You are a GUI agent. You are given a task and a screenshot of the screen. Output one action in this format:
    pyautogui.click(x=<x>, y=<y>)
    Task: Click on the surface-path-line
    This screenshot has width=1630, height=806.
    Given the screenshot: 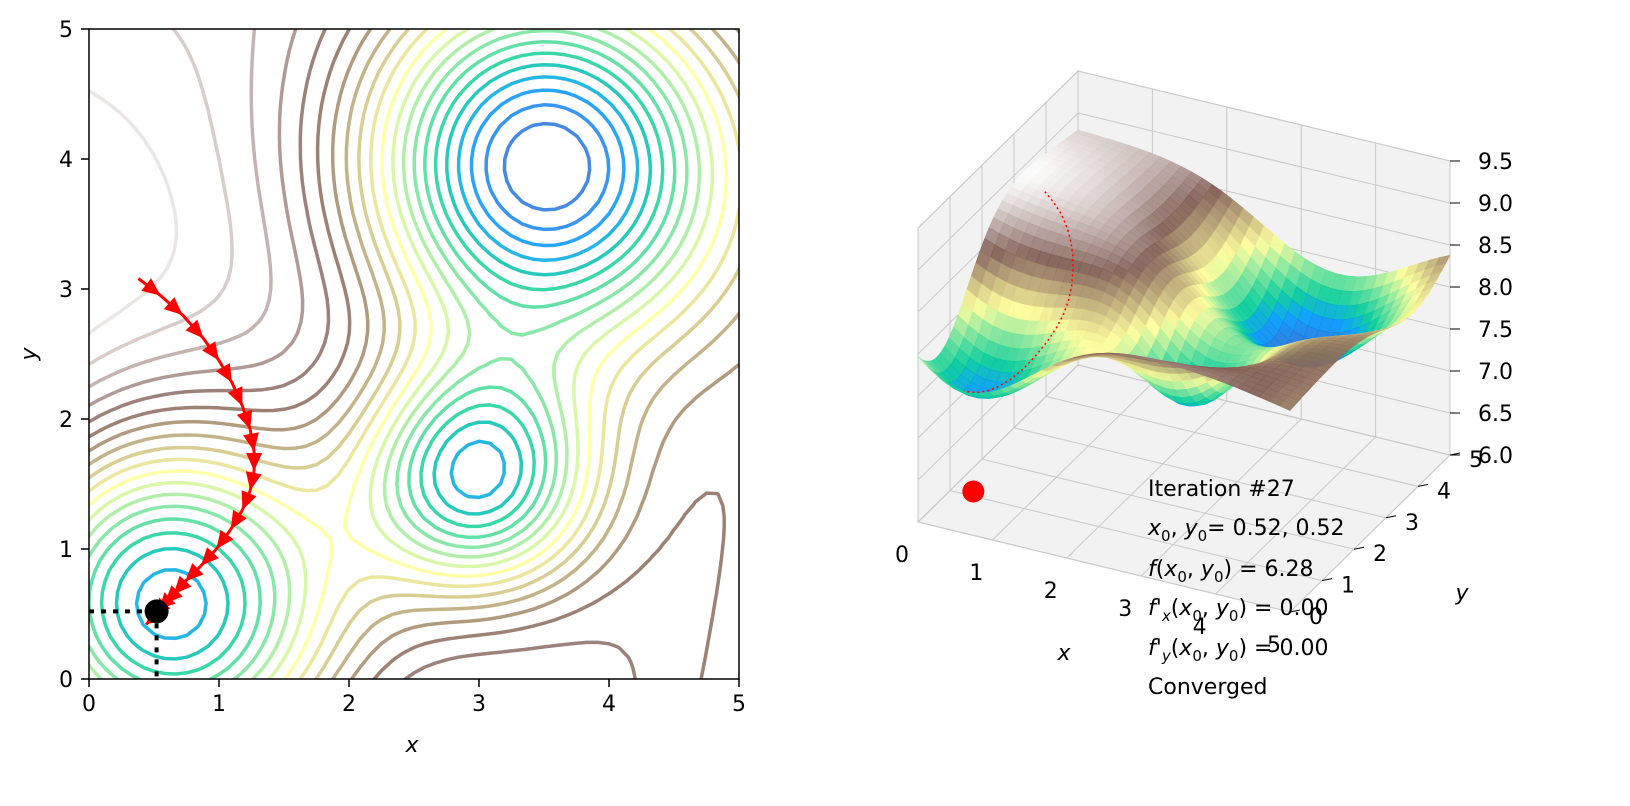 What is the action you would take?
    pyautogui.click(x=1019, y=292)
    